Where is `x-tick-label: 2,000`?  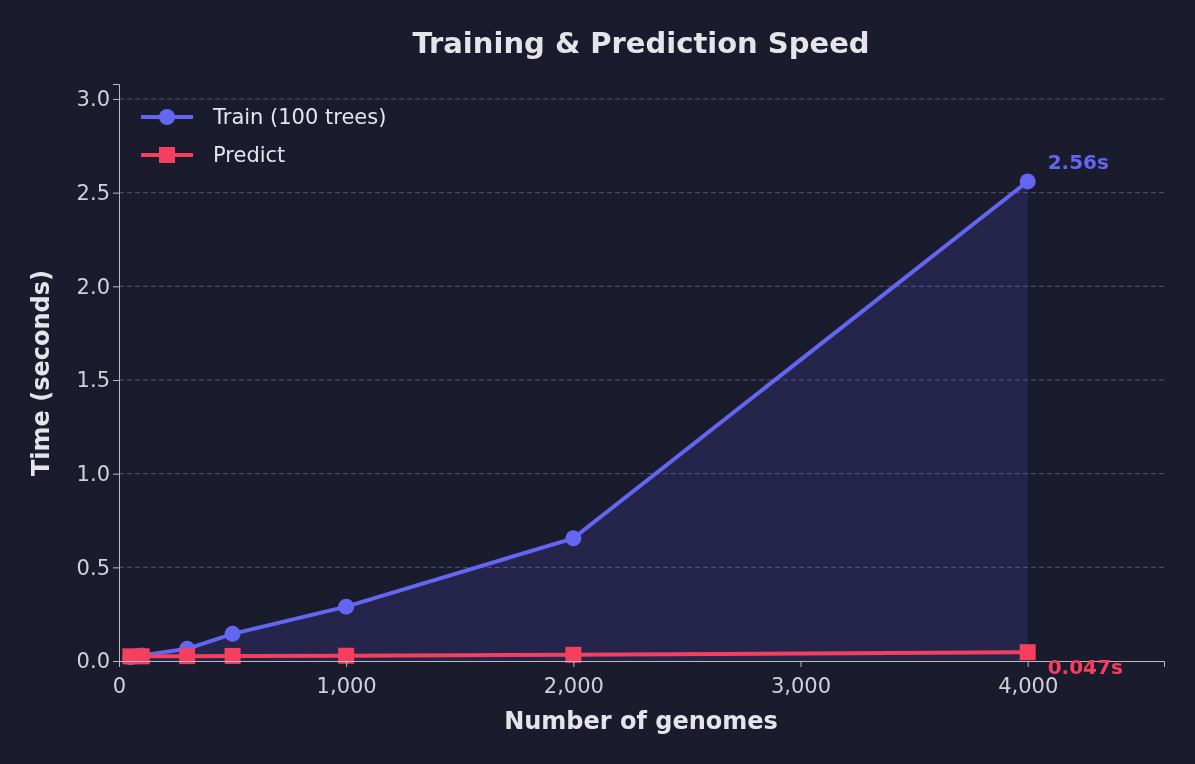
x-tick-label: 2,000 is located at coordinates (573, 686).